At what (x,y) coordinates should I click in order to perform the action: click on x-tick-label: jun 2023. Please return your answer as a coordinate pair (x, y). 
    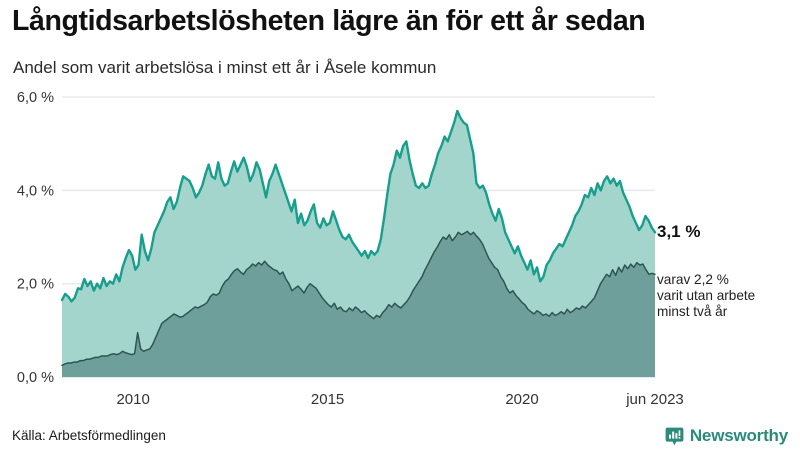
    Looking at the image, I should click on (654, 399).